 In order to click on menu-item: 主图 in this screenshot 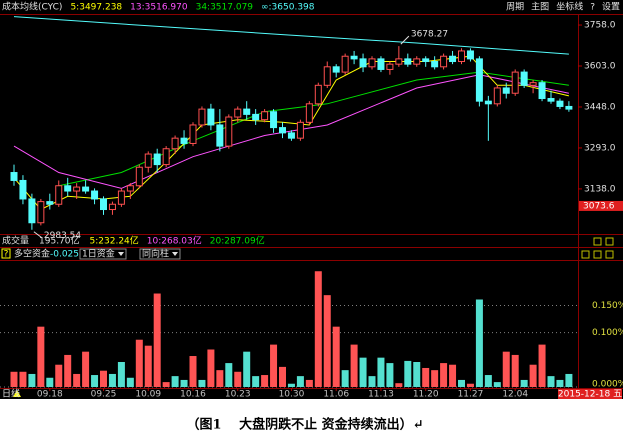, I will do `click(540, 7)`.